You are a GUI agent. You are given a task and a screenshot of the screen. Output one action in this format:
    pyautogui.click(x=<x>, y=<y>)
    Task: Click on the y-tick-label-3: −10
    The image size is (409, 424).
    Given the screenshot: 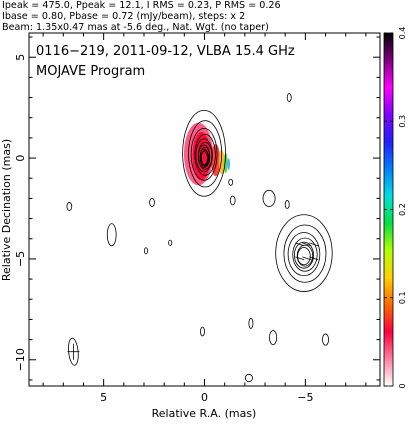 What is the action you would take?
    pyautogui.click(x=20, y=359)
    